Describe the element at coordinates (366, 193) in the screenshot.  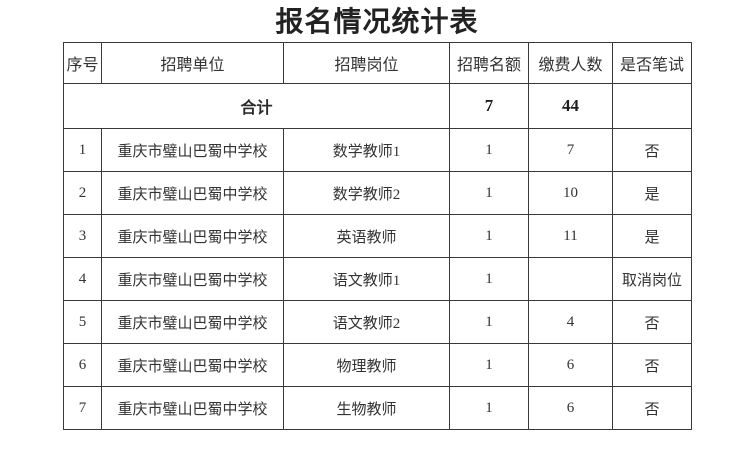
I see `cell-position: 数学教师2` at that location.